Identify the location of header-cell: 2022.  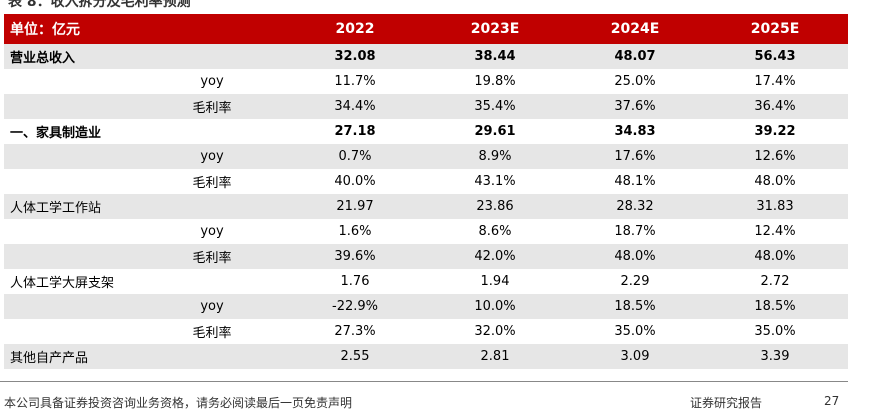
(355, 29).